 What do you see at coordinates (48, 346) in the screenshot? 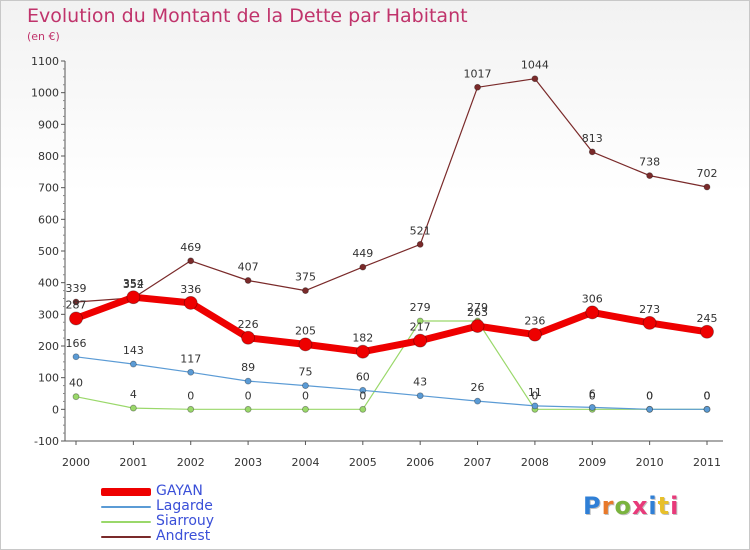
I see `y-tick-label: 200` at bounding box center [48, 346].